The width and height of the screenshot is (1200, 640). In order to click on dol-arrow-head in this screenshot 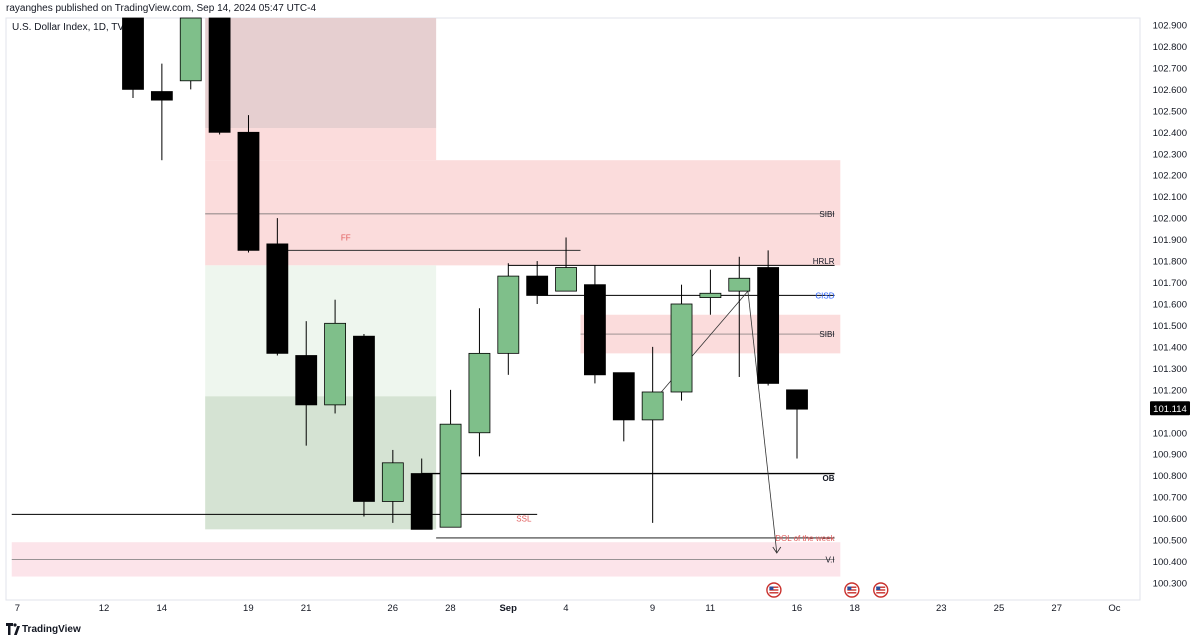, I will do `click(777, 550)`.